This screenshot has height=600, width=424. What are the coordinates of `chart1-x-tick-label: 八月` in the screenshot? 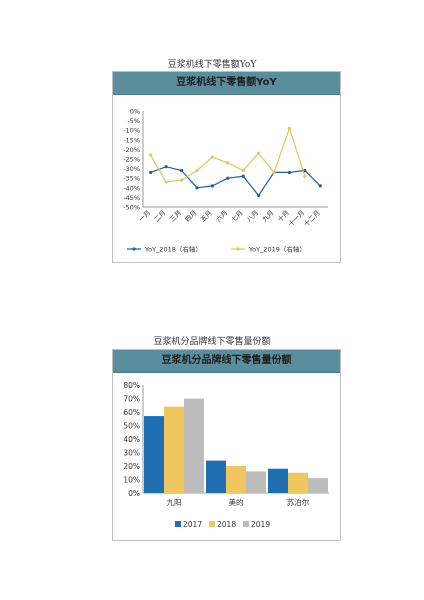 It's located at (252, 216).